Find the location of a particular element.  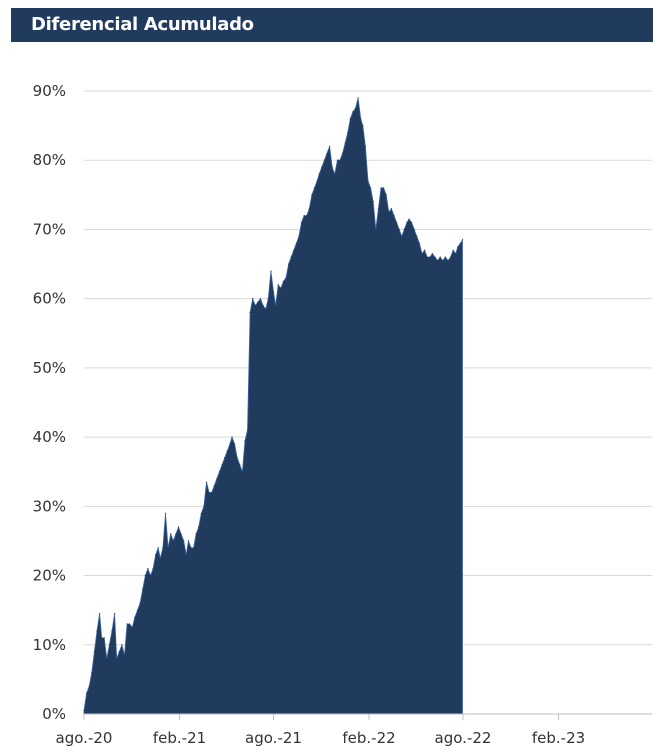

y-tick-label: 60% is located at coordinates (49, 299).